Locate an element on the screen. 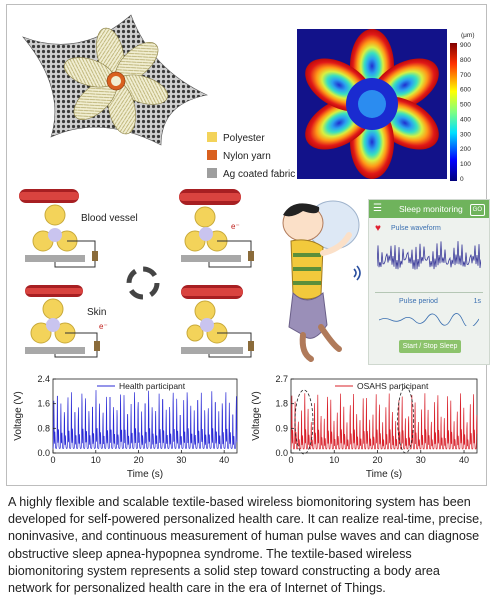 The image size is (491, 610). y-tick-label: 0.9 is located at coordinates (281, 428).